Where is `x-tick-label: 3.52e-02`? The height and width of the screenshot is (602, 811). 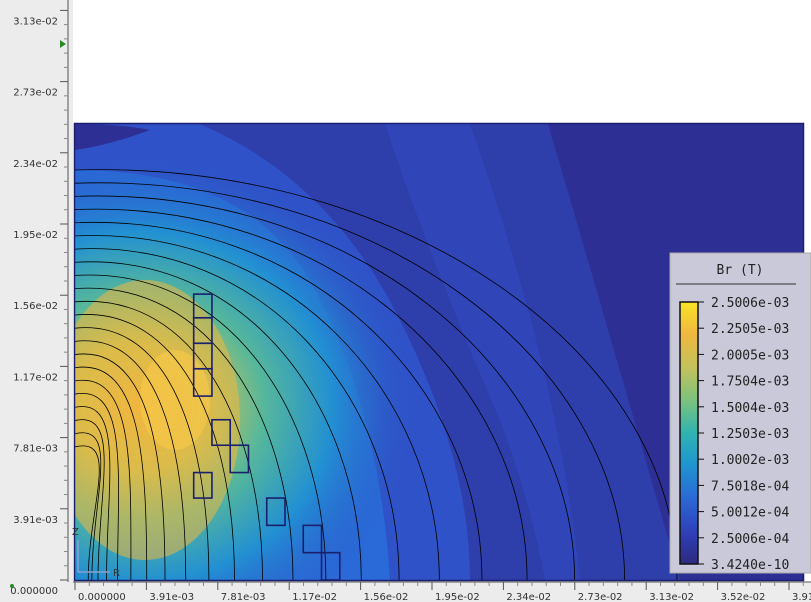 x-tick-label: 3.52e-02 is located at coordinates (743, 597).